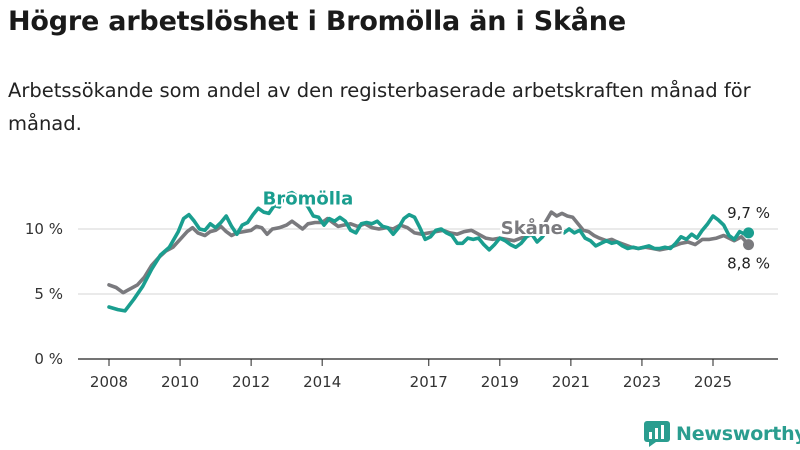 The image size is (800, 450). I want to click on x-tick-label: 2017, so click(429, 382).